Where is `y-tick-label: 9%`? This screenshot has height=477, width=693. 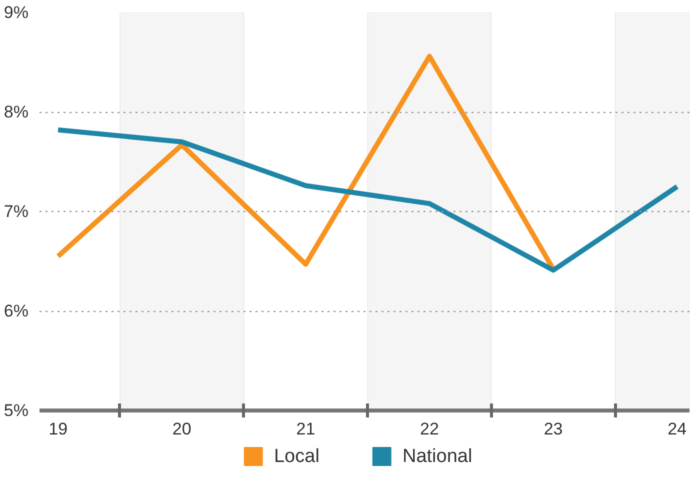
y-tick-label: 9% is located at coordinates (16, 12).